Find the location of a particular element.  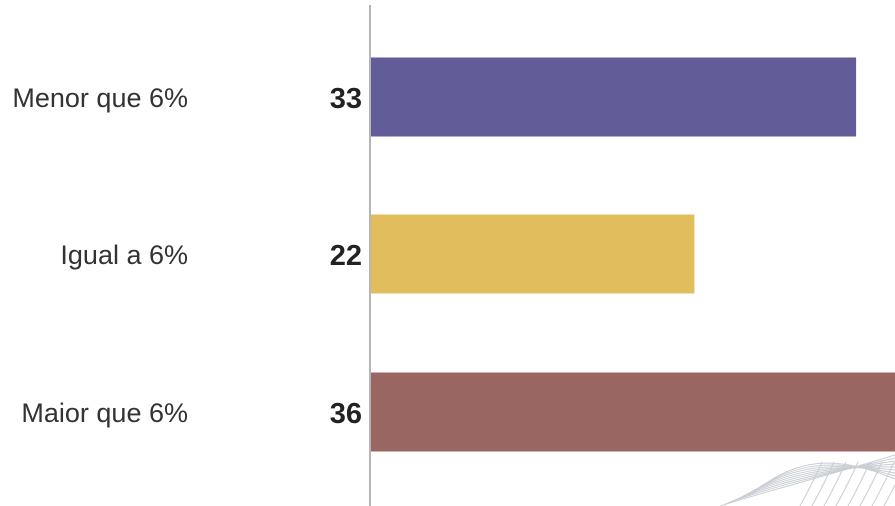

category-label: Igual a 6% is located at coordinates (124, 255).